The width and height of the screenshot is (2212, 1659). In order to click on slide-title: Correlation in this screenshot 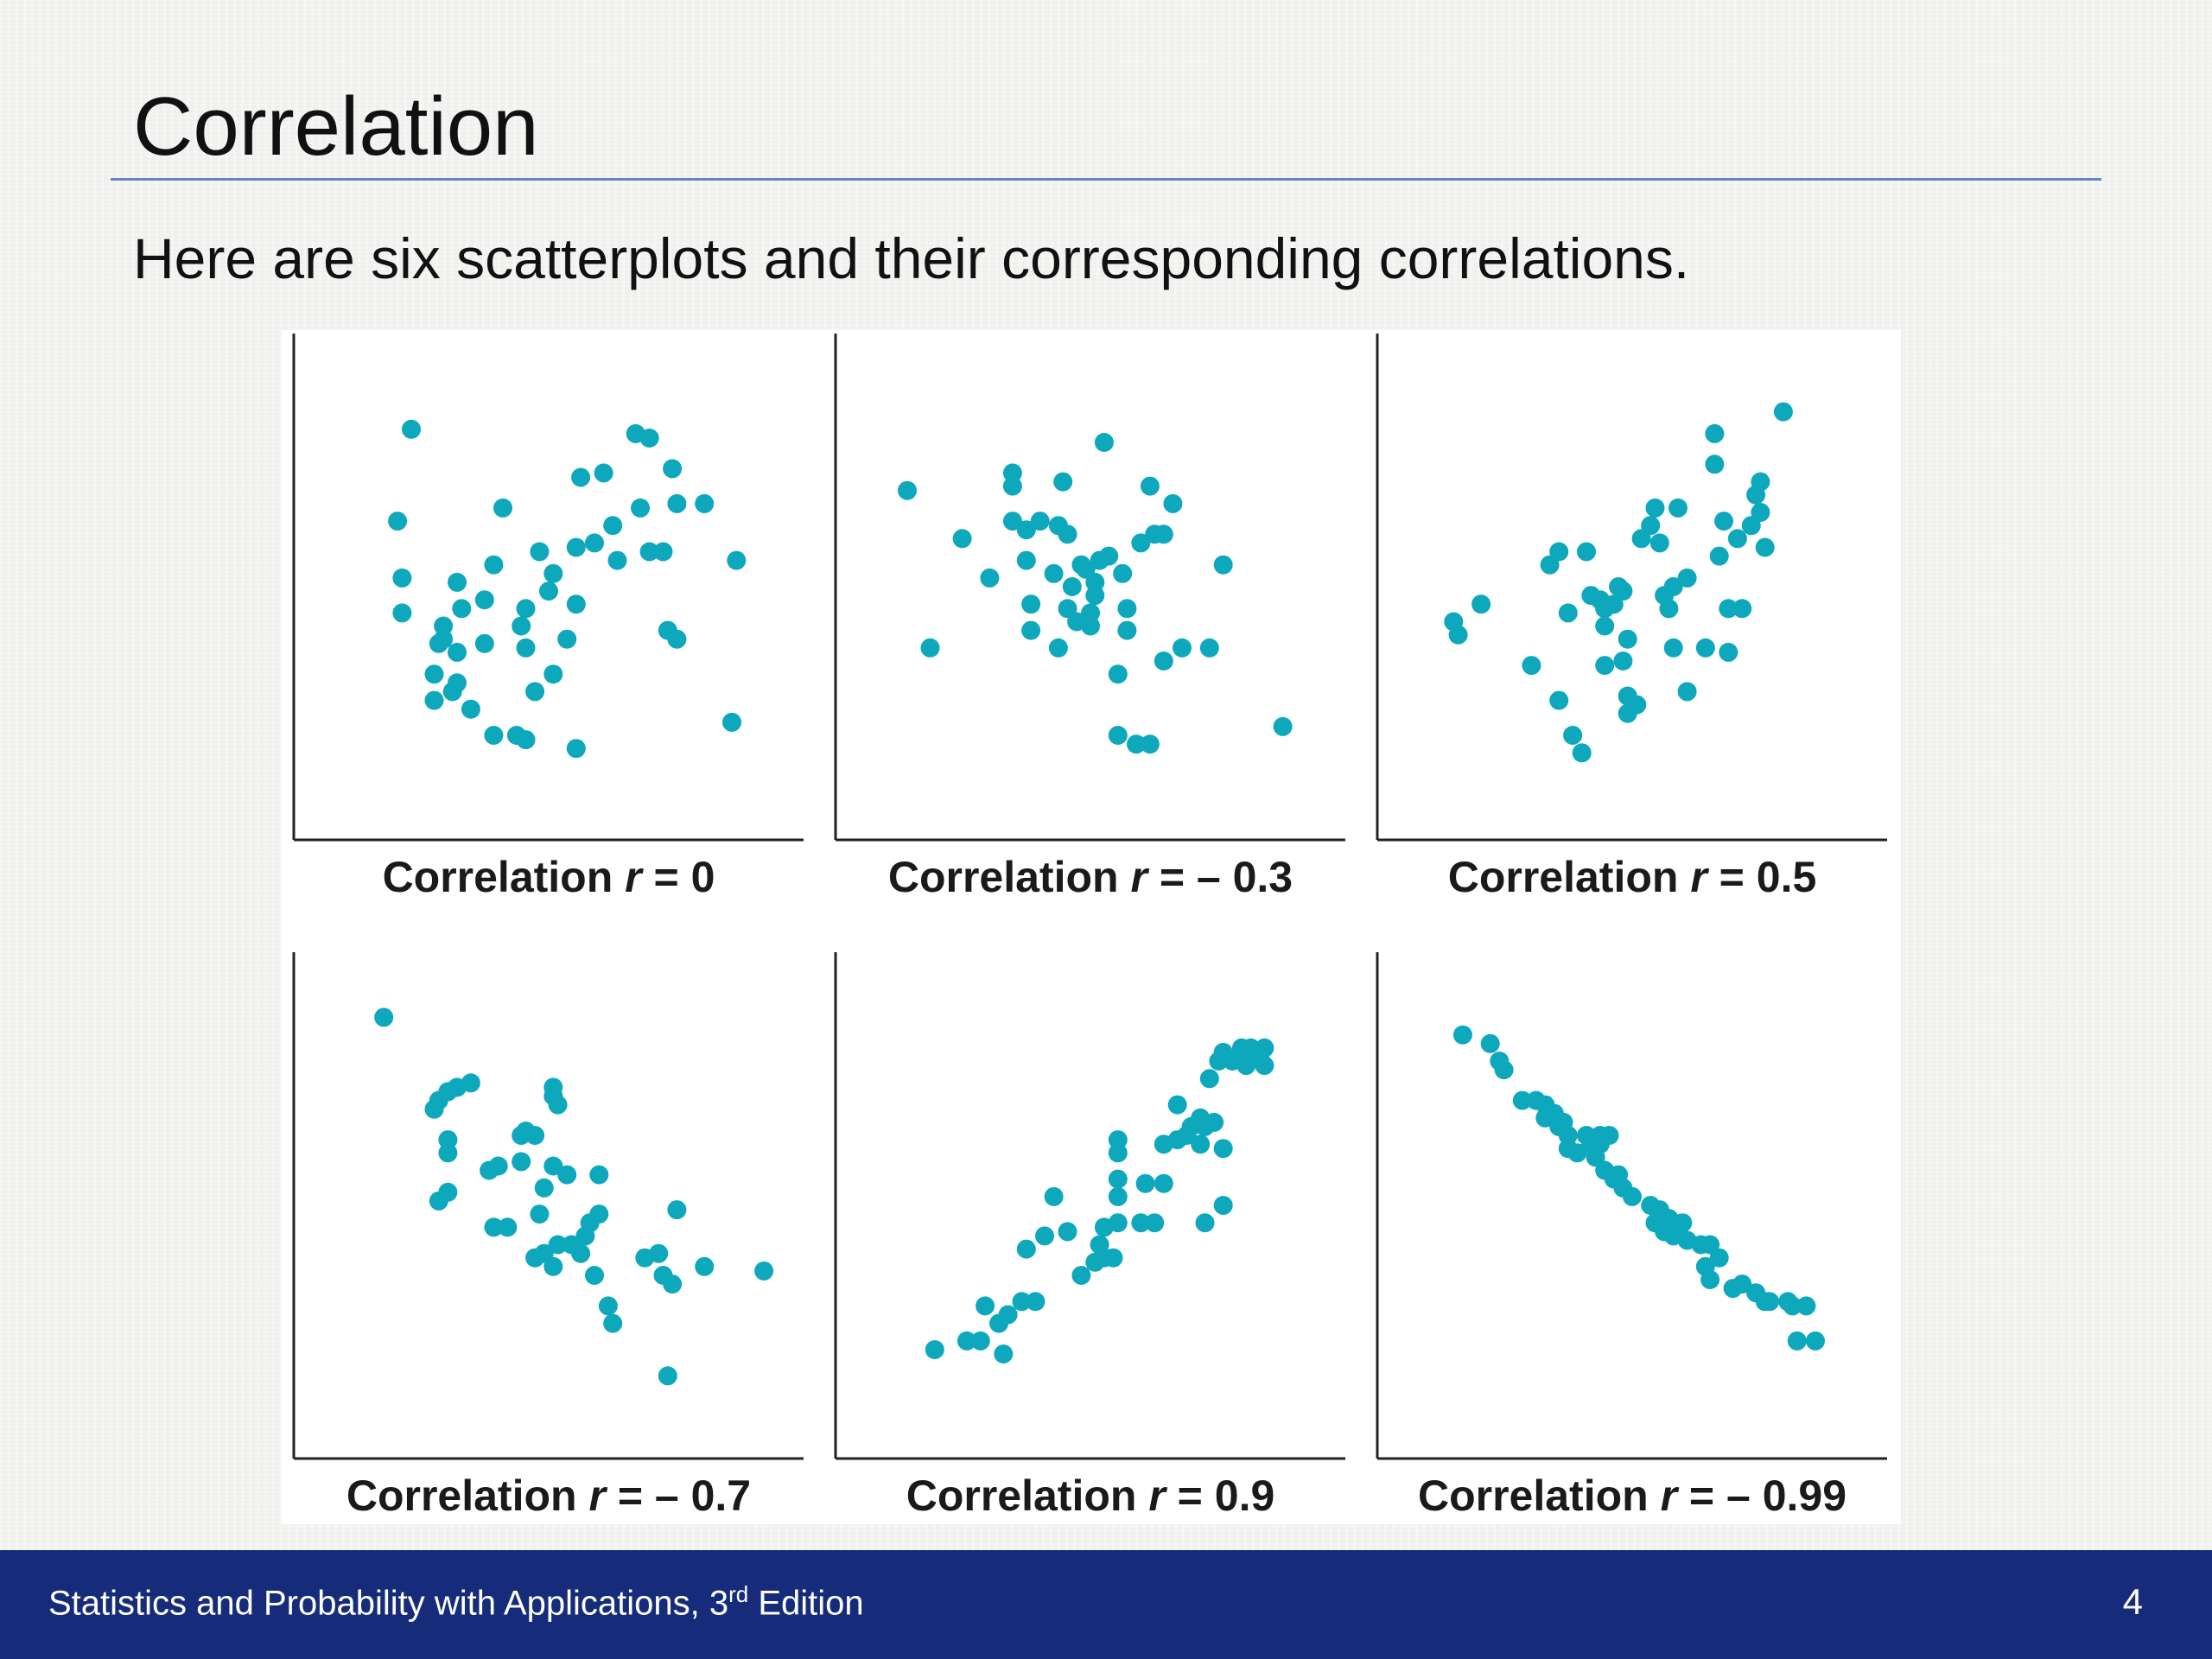, I will do `click(336, 126)`.